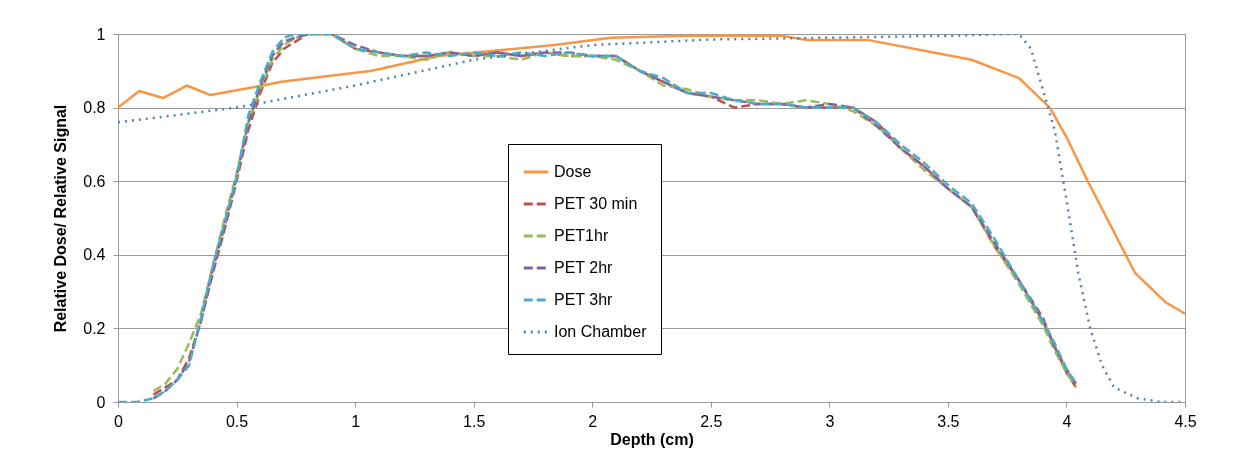 This screenshot has width=1252, height=465. What do you see at coordinates (652, 439) in the screenshot?
I see `x-axis-title: Depth (cm)` at bounding box center [652, 439].